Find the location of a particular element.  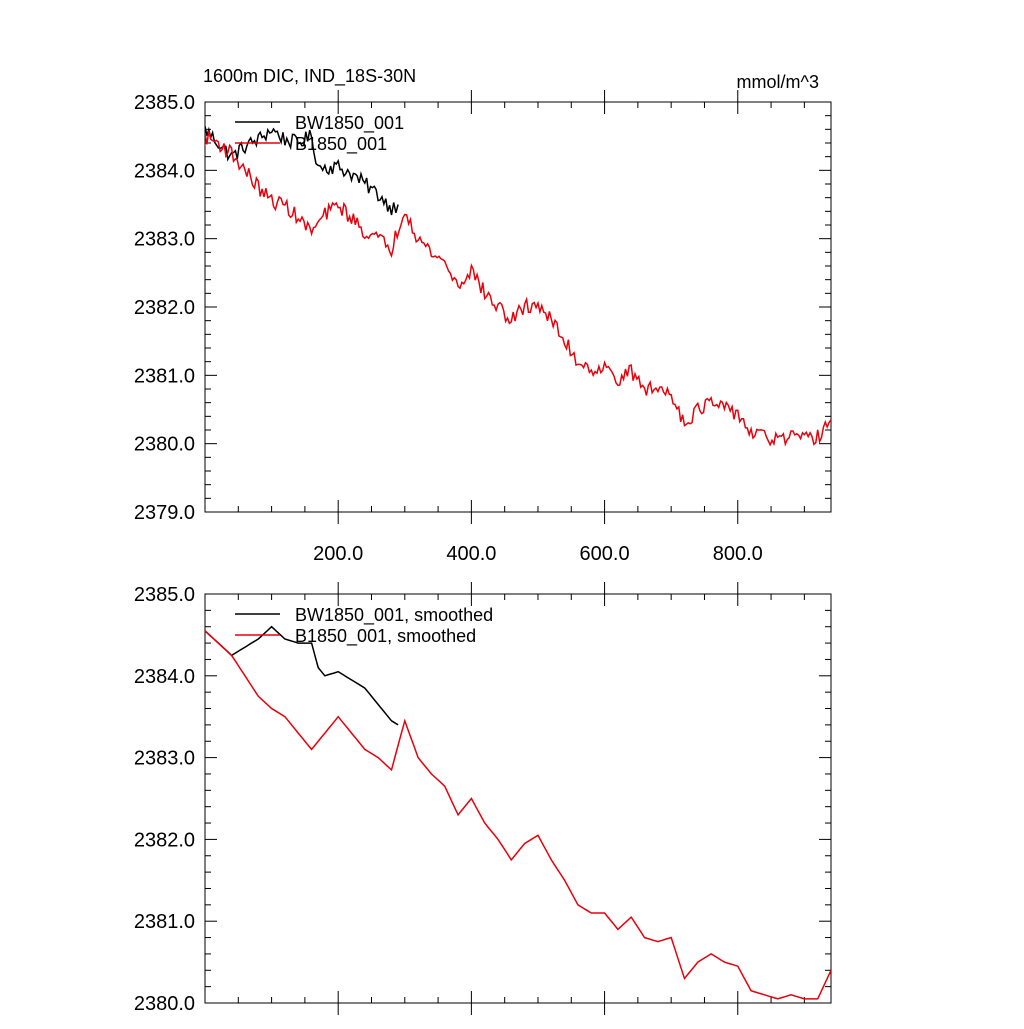

x-tick-label: 400.0 is located at coordinates (471, 554).